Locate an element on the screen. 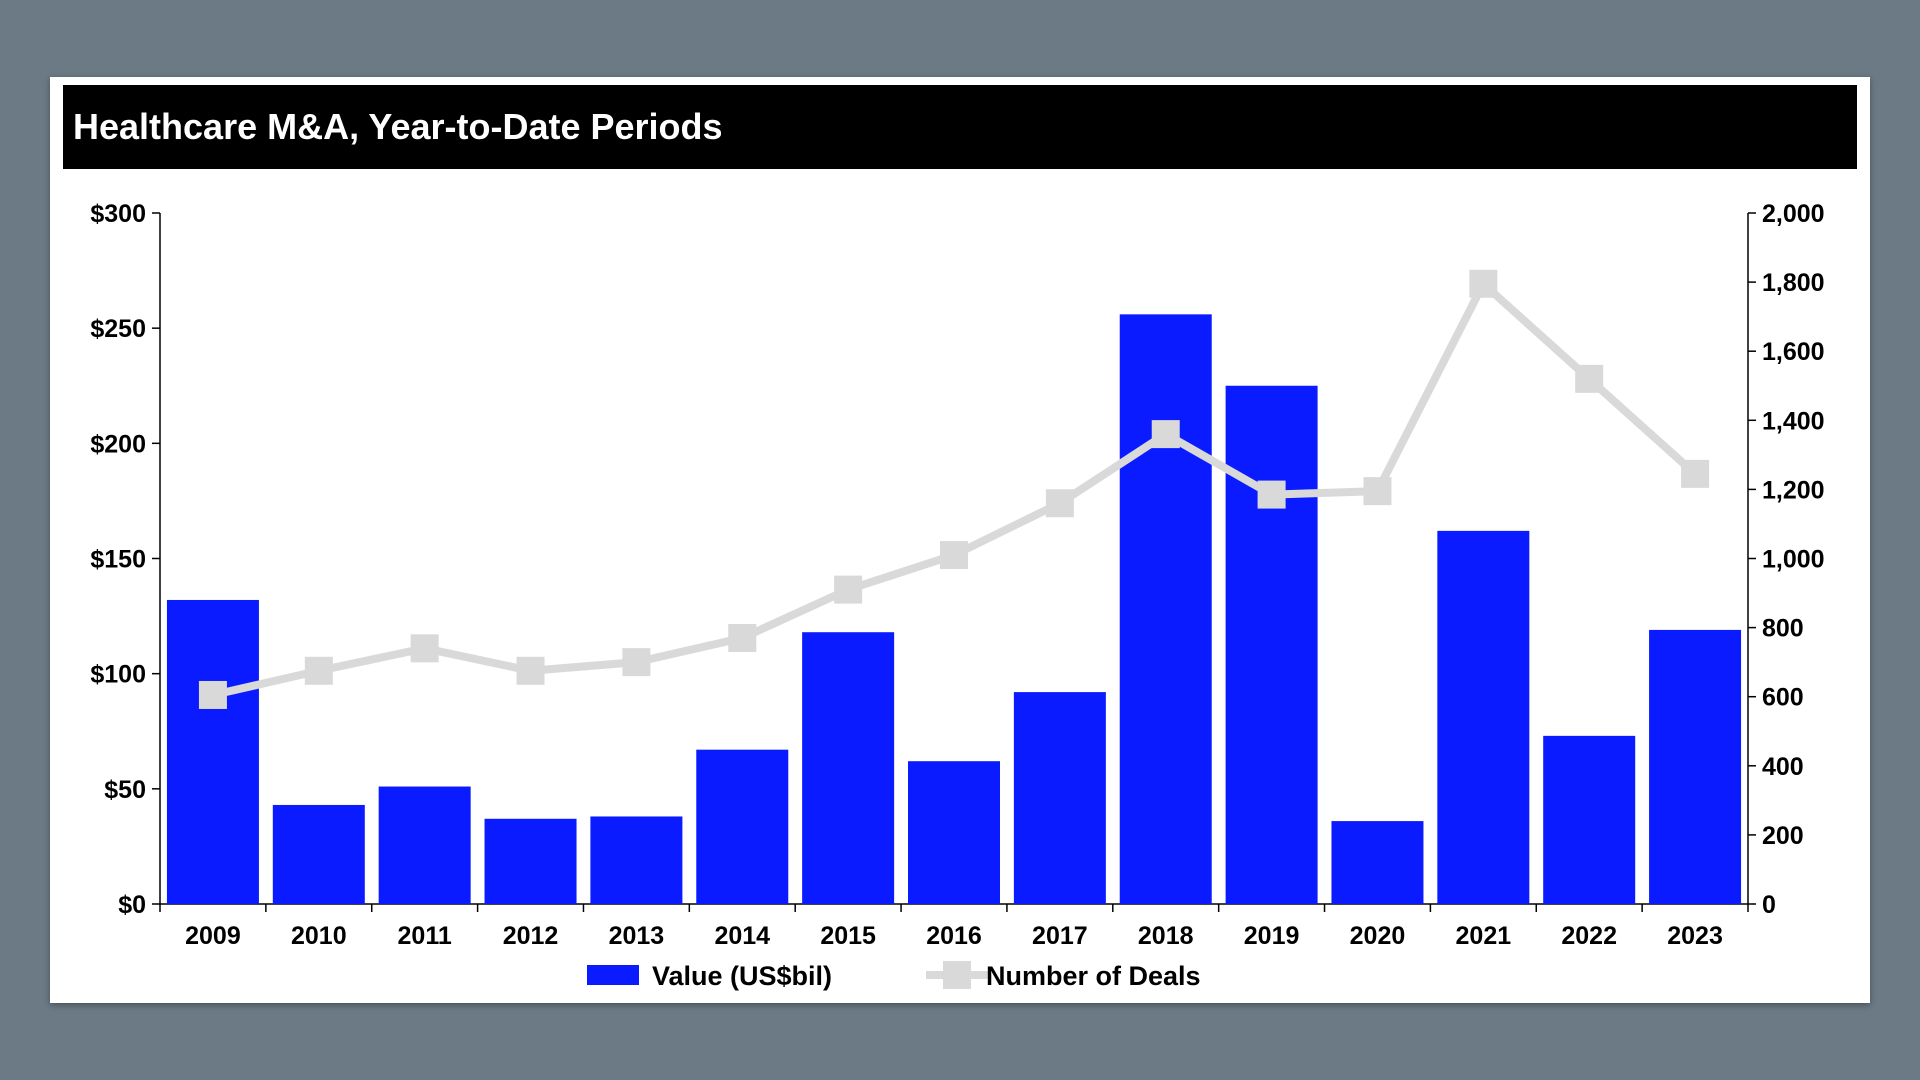 This screenshot has width=1920, height=1080. bar-2010 is located at coordinates (318, 854).